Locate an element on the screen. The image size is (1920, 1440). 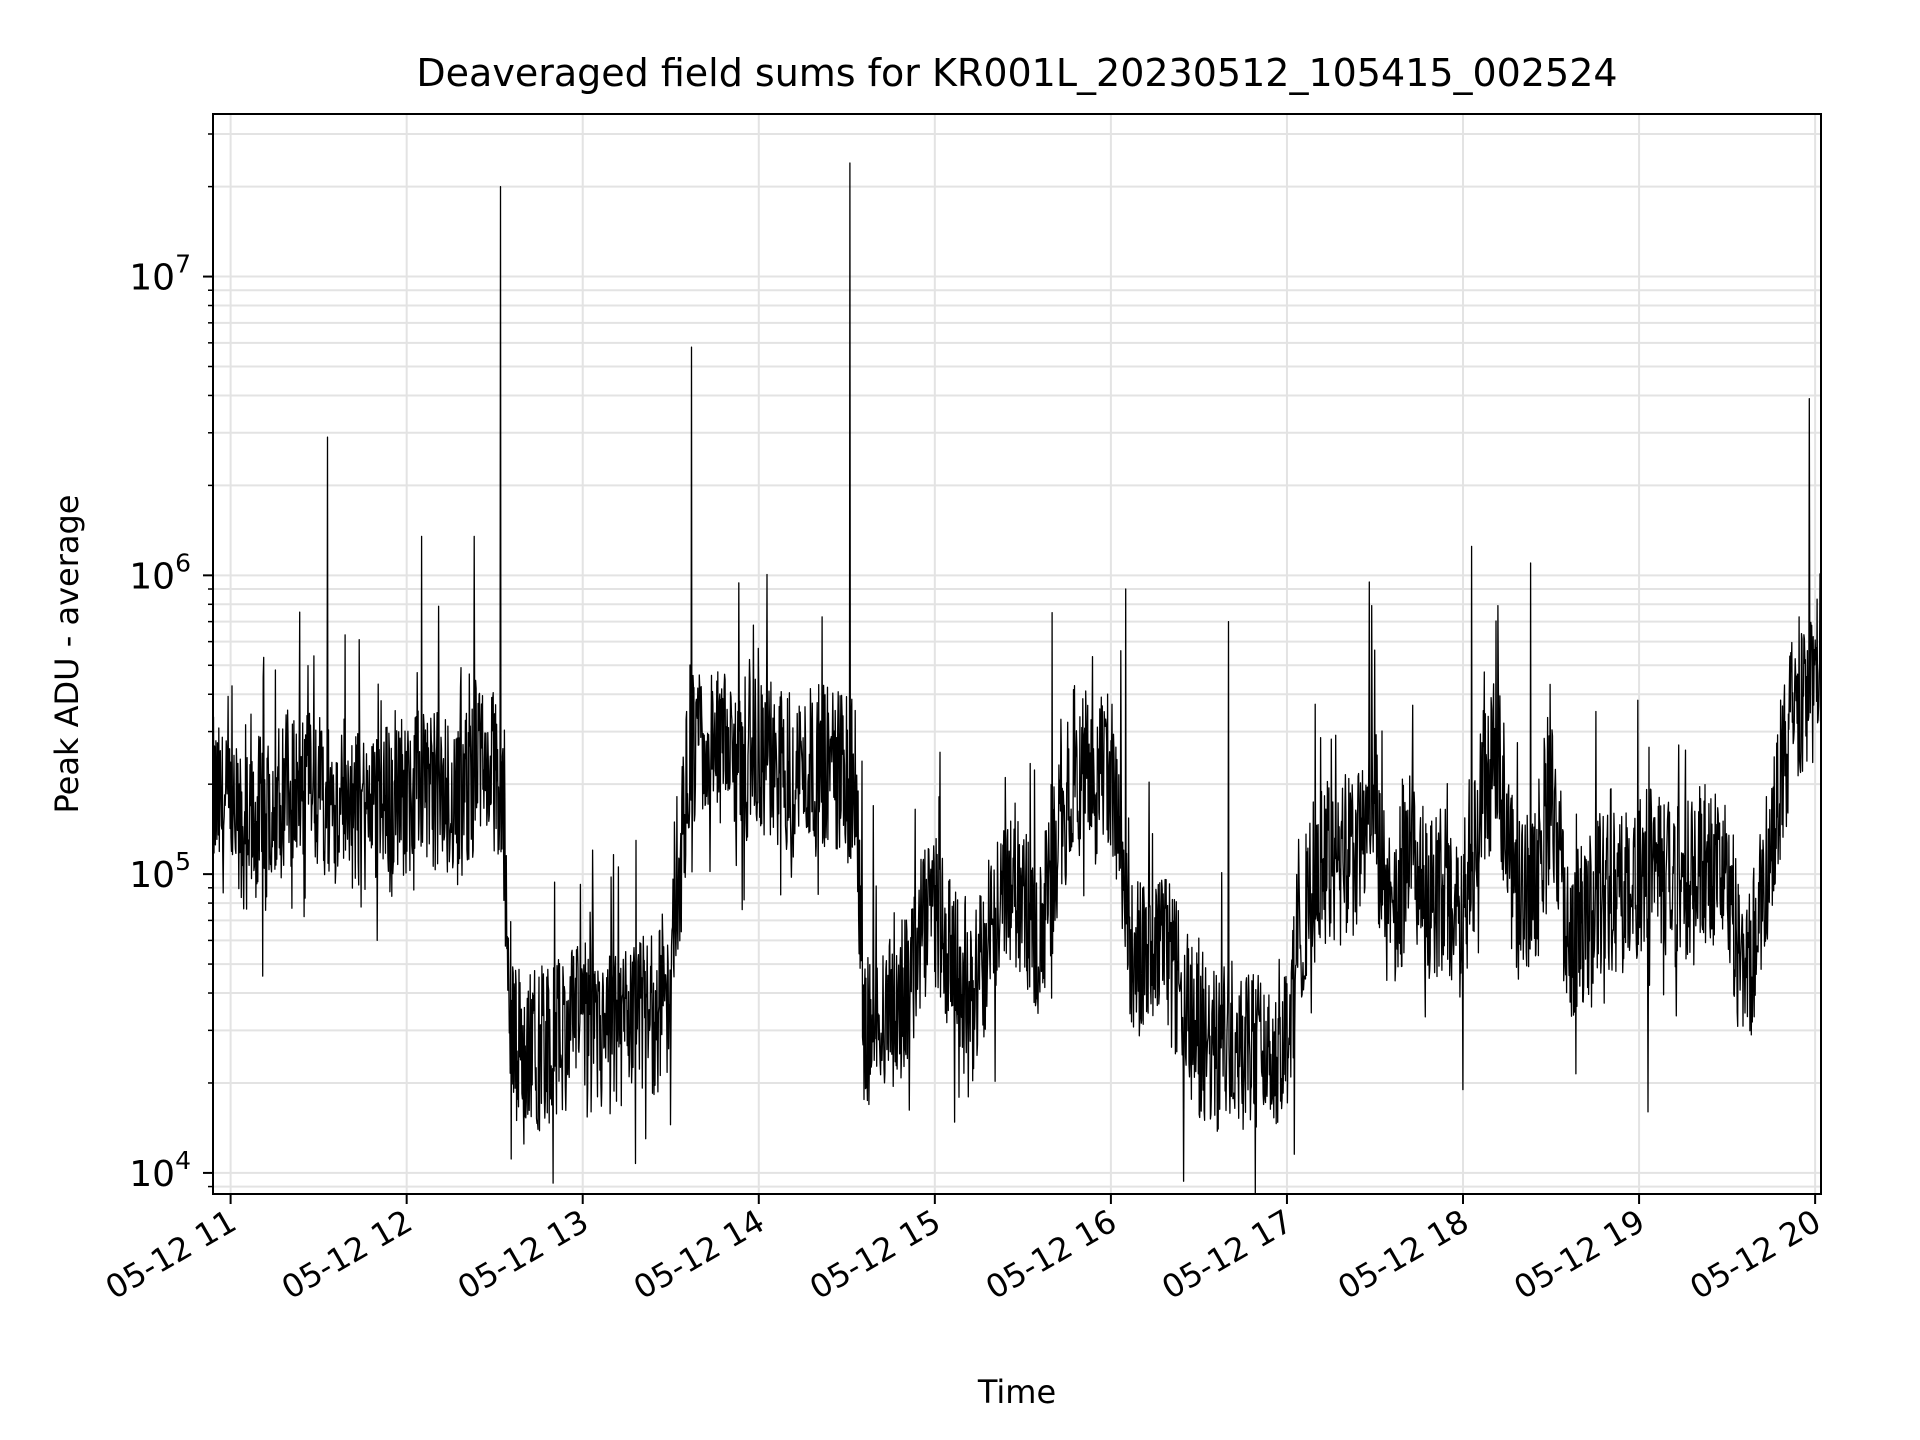
y-axis: 10⁴ 10⁵ 10⁶ 10⁷ is located at coordinates (171, 664).